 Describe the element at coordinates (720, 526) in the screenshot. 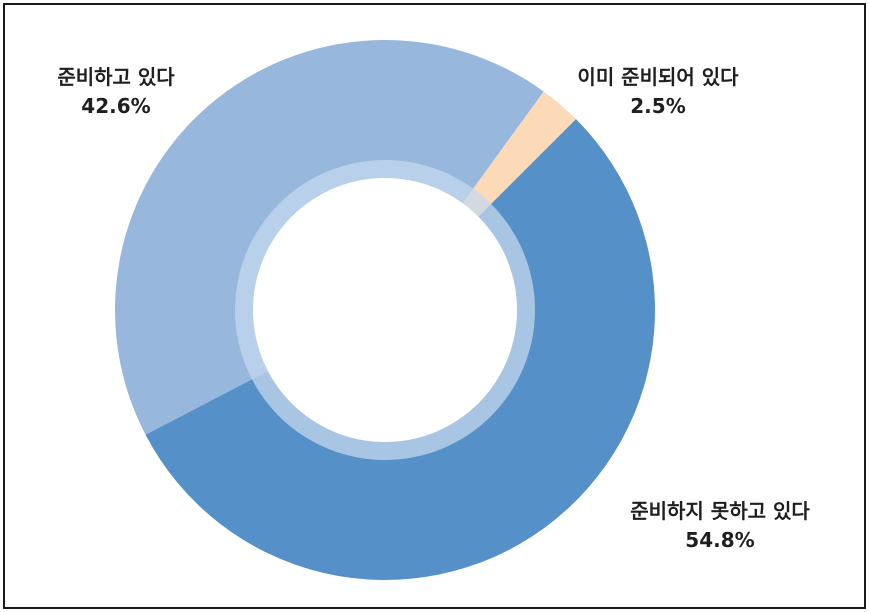

I see `label-not-prepared: 준비하지 못하고 있다 54.8%` at that location.